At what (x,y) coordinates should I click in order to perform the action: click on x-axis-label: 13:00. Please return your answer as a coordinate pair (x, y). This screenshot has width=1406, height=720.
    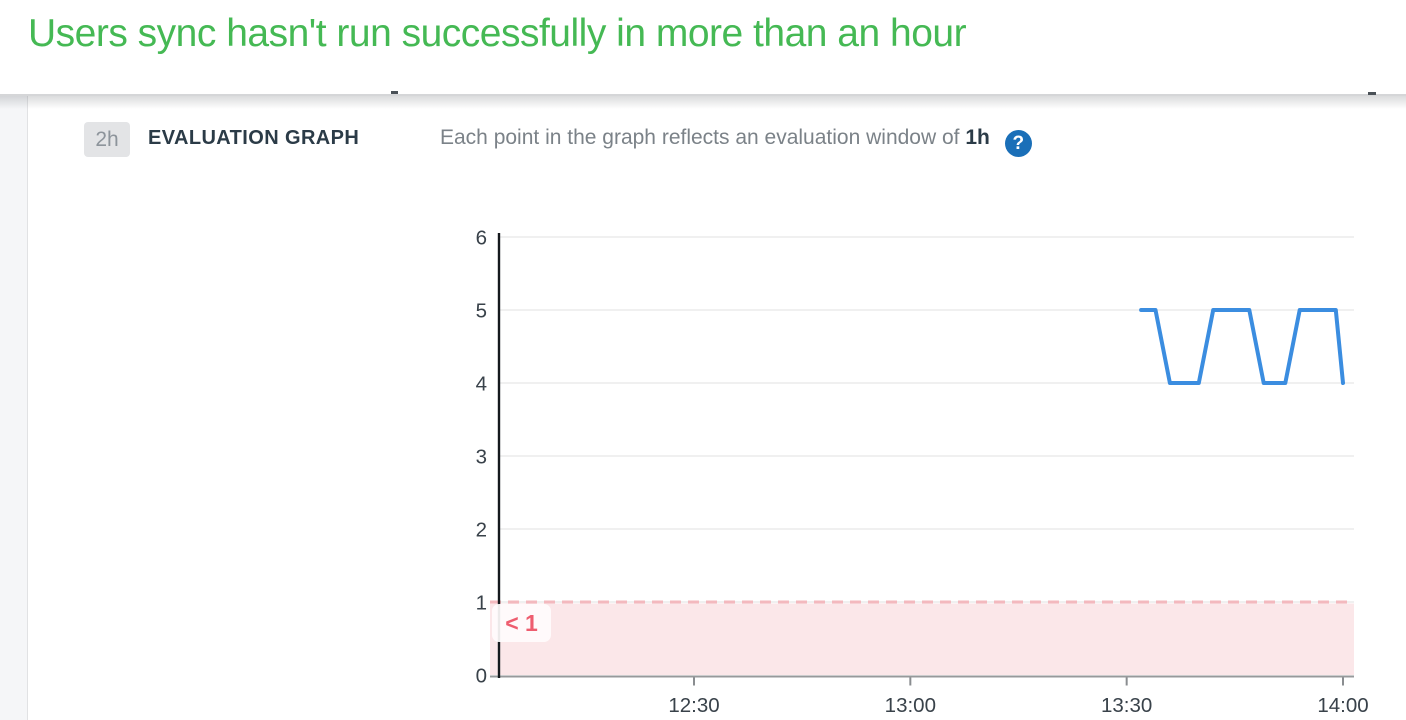
    Looking at the image, I should click on (910, 705).